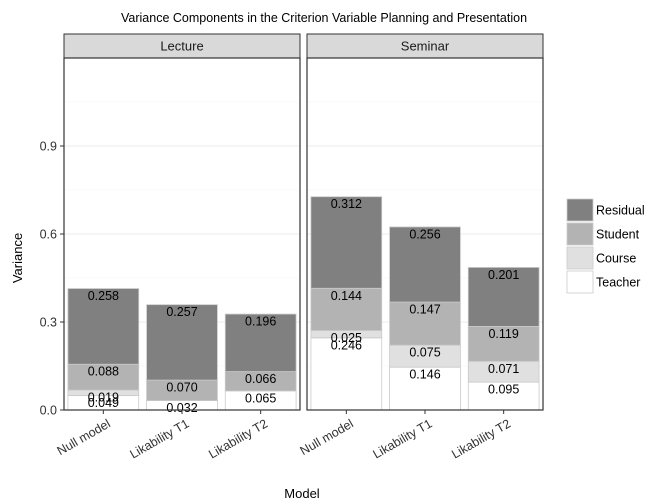 The height and width of the screenshot is (502, 648). Describe the element at coordinates (346, 296) in the screenshot. I see `data-label-student: 0.144` at that location.